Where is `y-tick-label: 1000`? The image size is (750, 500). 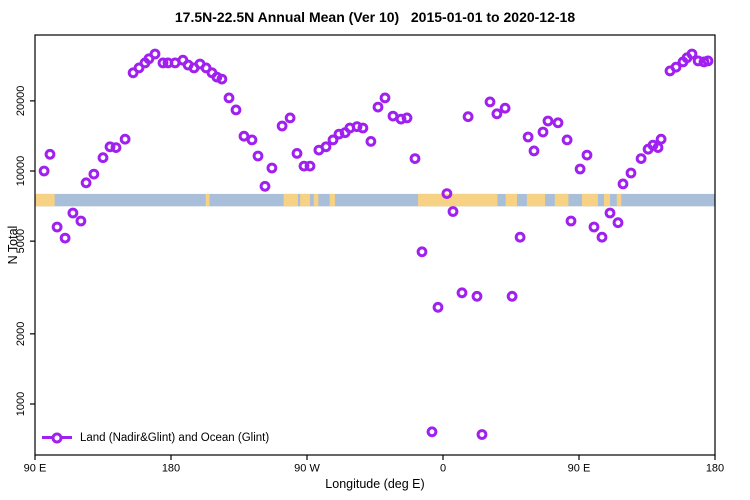 y-tick-label: 1000 is located at coordinates (21, 404).